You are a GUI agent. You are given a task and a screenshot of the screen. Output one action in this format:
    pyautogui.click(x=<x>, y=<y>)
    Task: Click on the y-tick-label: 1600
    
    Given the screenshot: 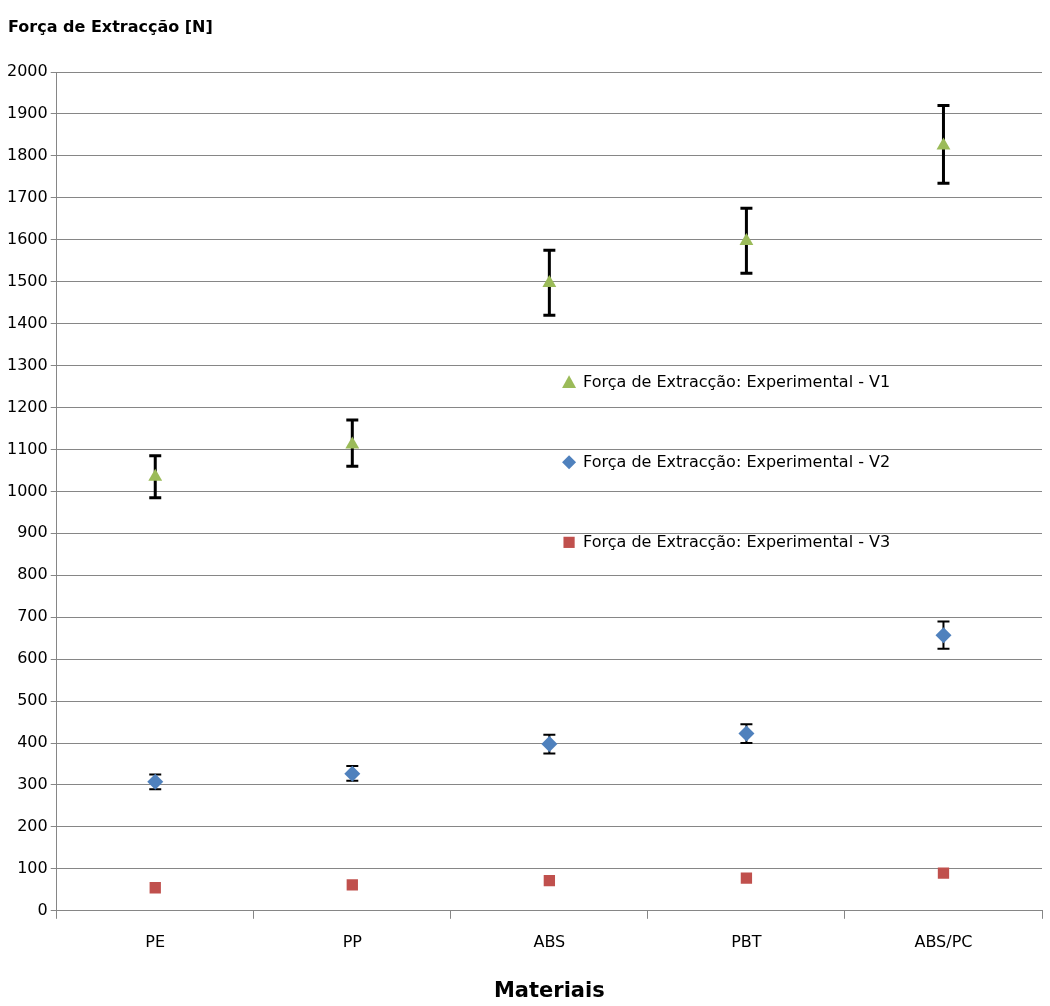 What is the action you would take?
    pyautogui.click(x=27, y=238)
    